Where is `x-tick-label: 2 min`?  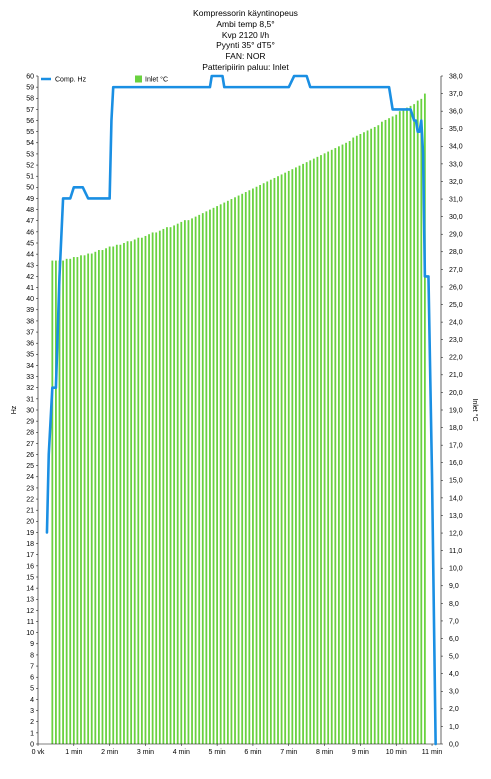 x-tick-label: 2 min is located at coordinates (109, 752).